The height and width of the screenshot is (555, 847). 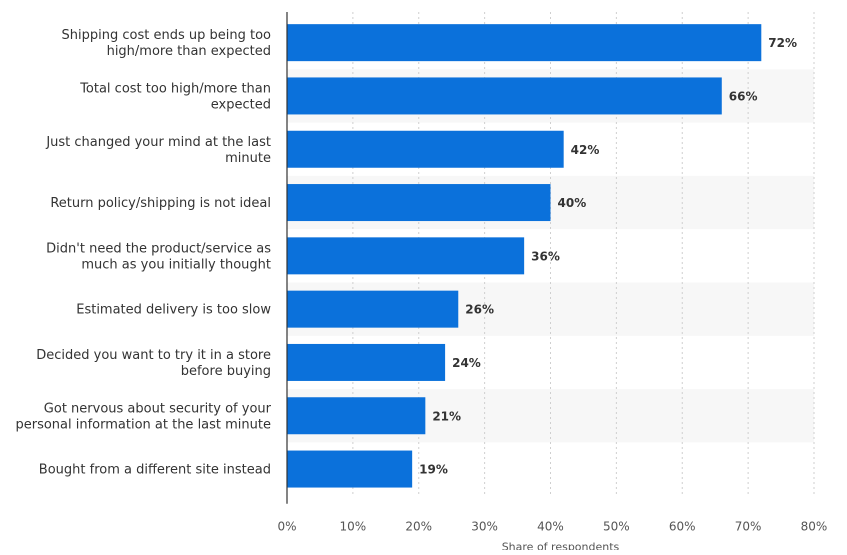 I want to click on x-tick-labels: 0% 10% 20% 30% 40% 50% 60% 70% 80%, so click(x=552, y=527).